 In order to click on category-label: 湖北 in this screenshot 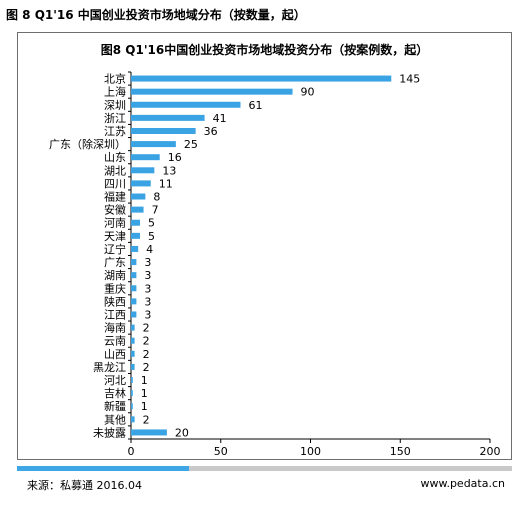, I will do `click(115, 170)`.